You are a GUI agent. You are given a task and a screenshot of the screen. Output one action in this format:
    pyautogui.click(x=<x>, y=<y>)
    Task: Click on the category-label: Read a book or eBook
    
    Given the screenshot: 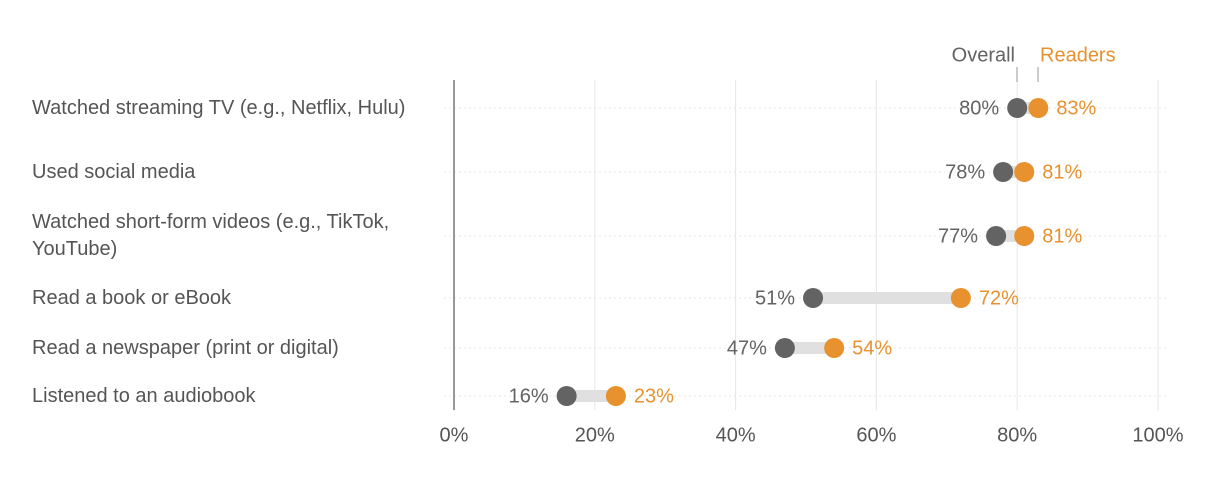 What is the action you would take?
    pyautogui.click(x=132, y=297)
    